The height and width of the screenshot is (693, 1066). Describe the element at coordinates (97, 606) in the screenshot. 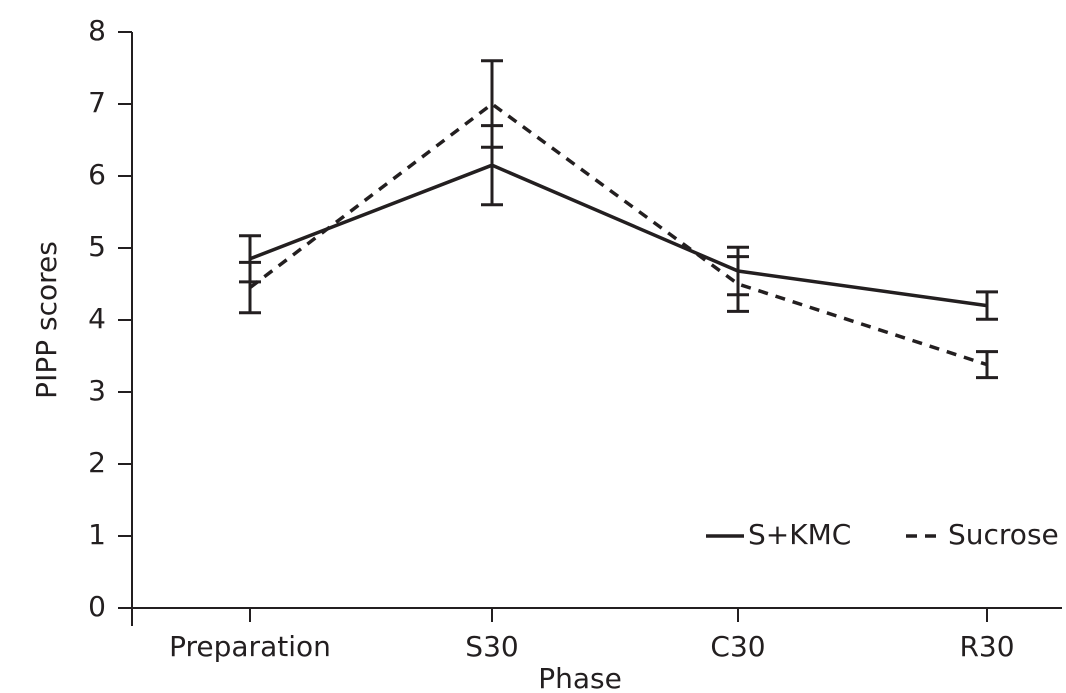

I see `y-tick-label: 0` at that location.